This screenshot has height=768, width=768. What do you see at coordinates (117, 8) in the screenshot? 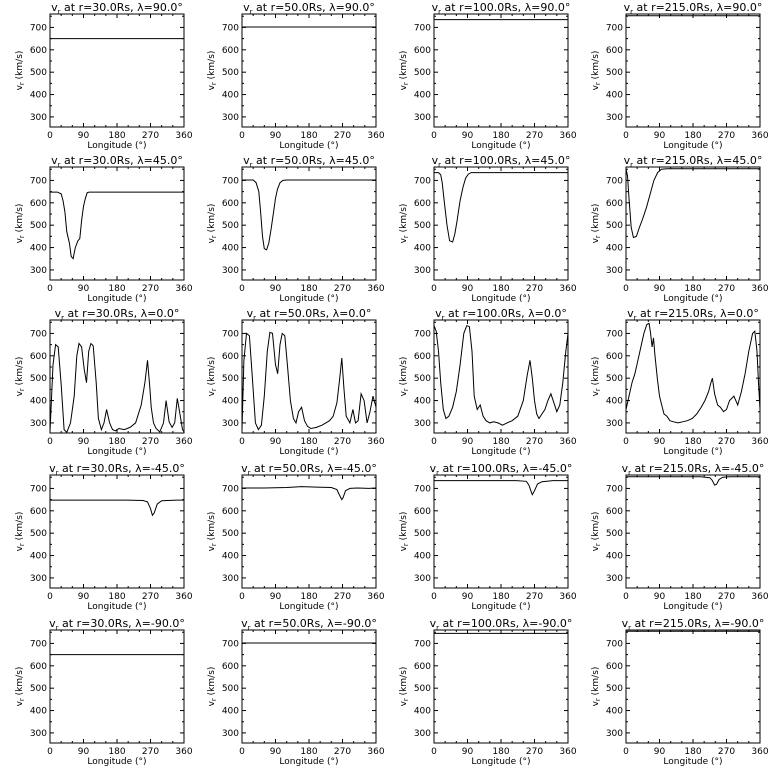
I see `panel-title: vr at r=30.0Rs, λ=90.0°` at bounding box center [117, 8].